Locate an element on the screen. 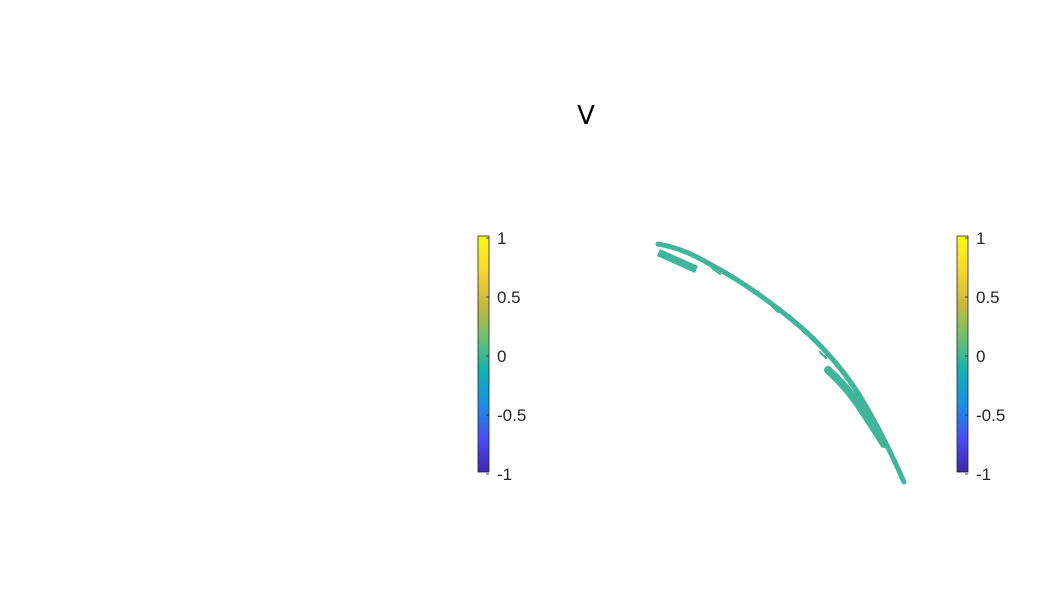 The height and width of the screenshot is (591, 1063). colorbar-left-tick-label: -0.5 is located at coordinates (511, 415).